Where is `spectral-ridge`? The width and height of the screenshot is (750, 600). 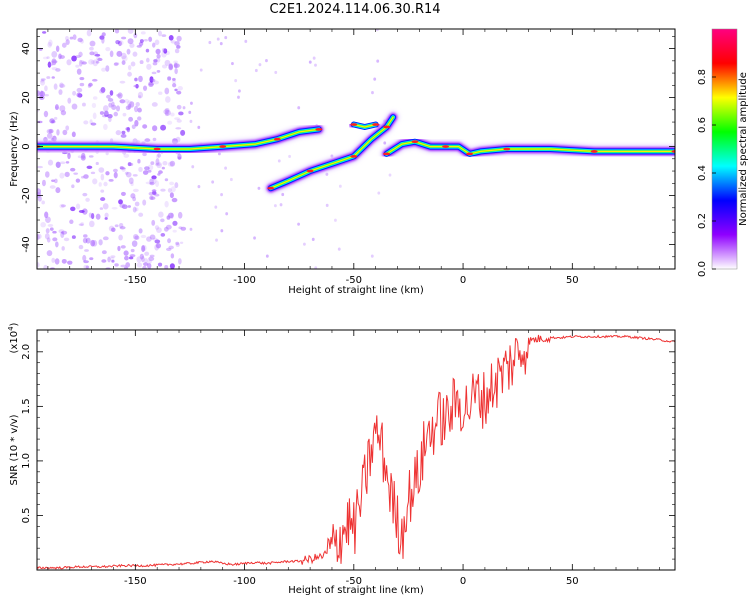
spectral-ridge is located at coordinates (332, 152).